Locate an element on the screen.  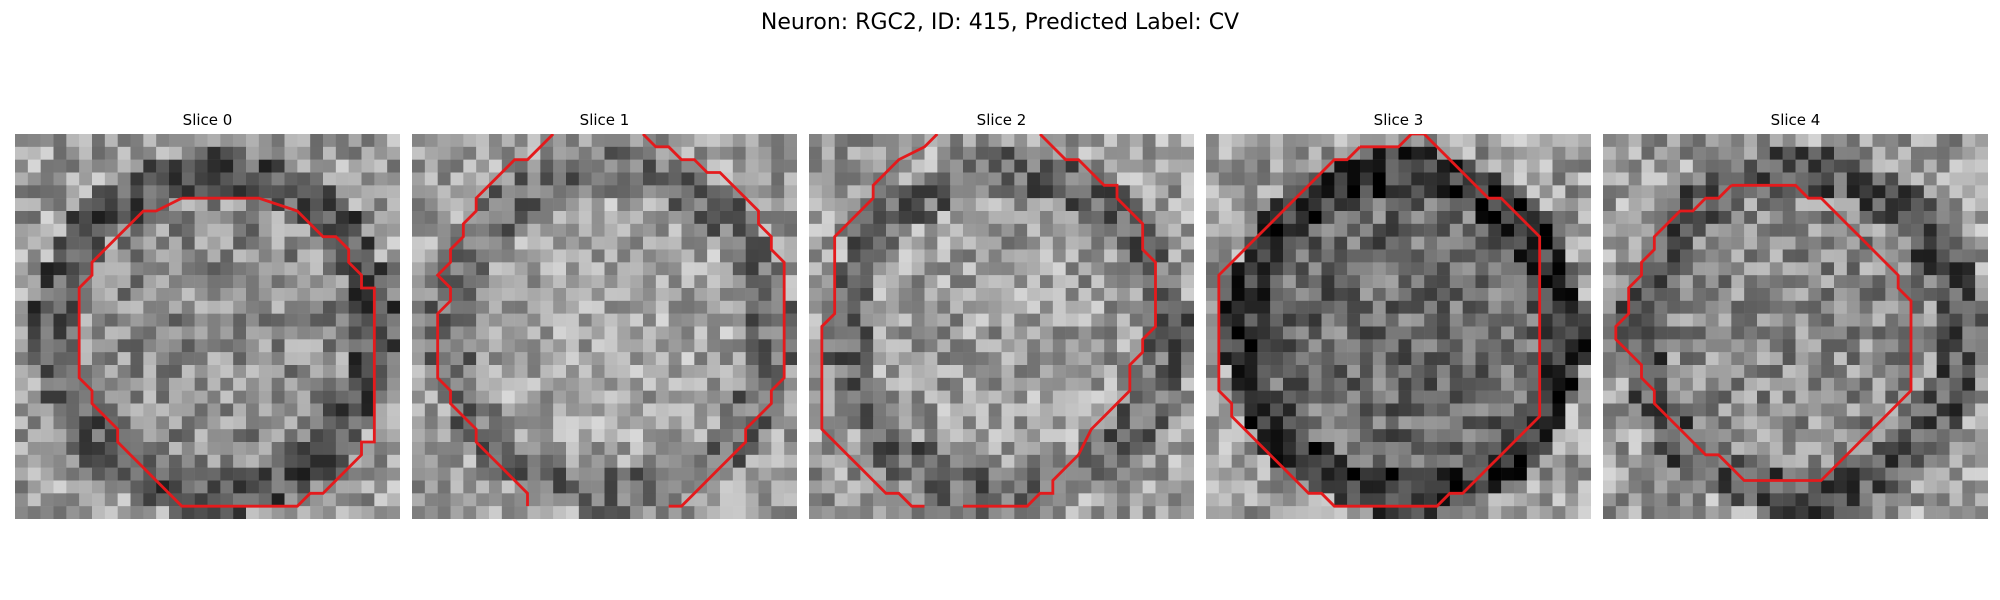
panel-slice-1: Slice 1 is located at coordinates (604, 314).